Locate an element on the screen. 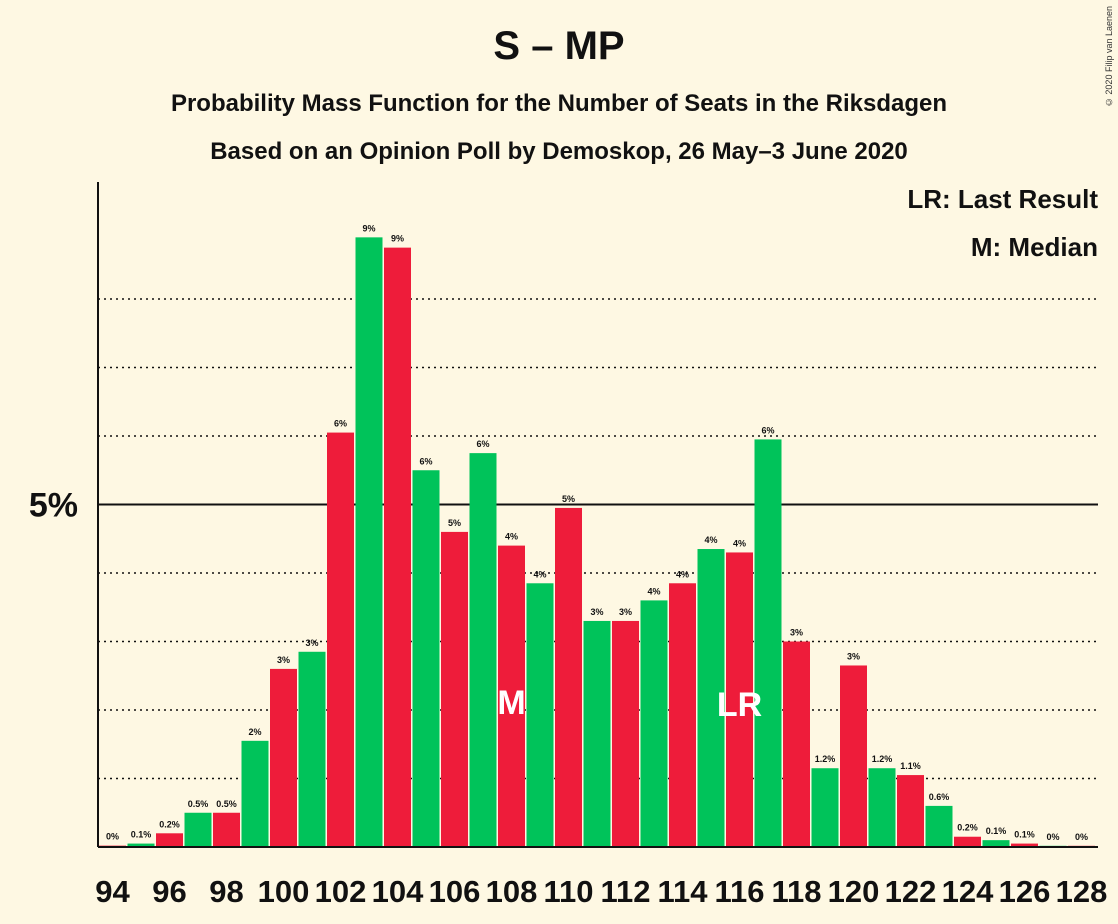  legend-last-result: LR: Last Result is located at coordinates (1002, 199).